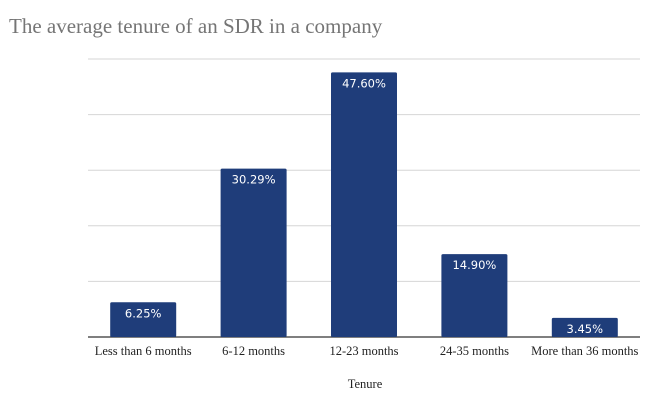 This screenshot has height=406, width=667. I want to click on bar-value-label: 3.45%, so click(585, 329).